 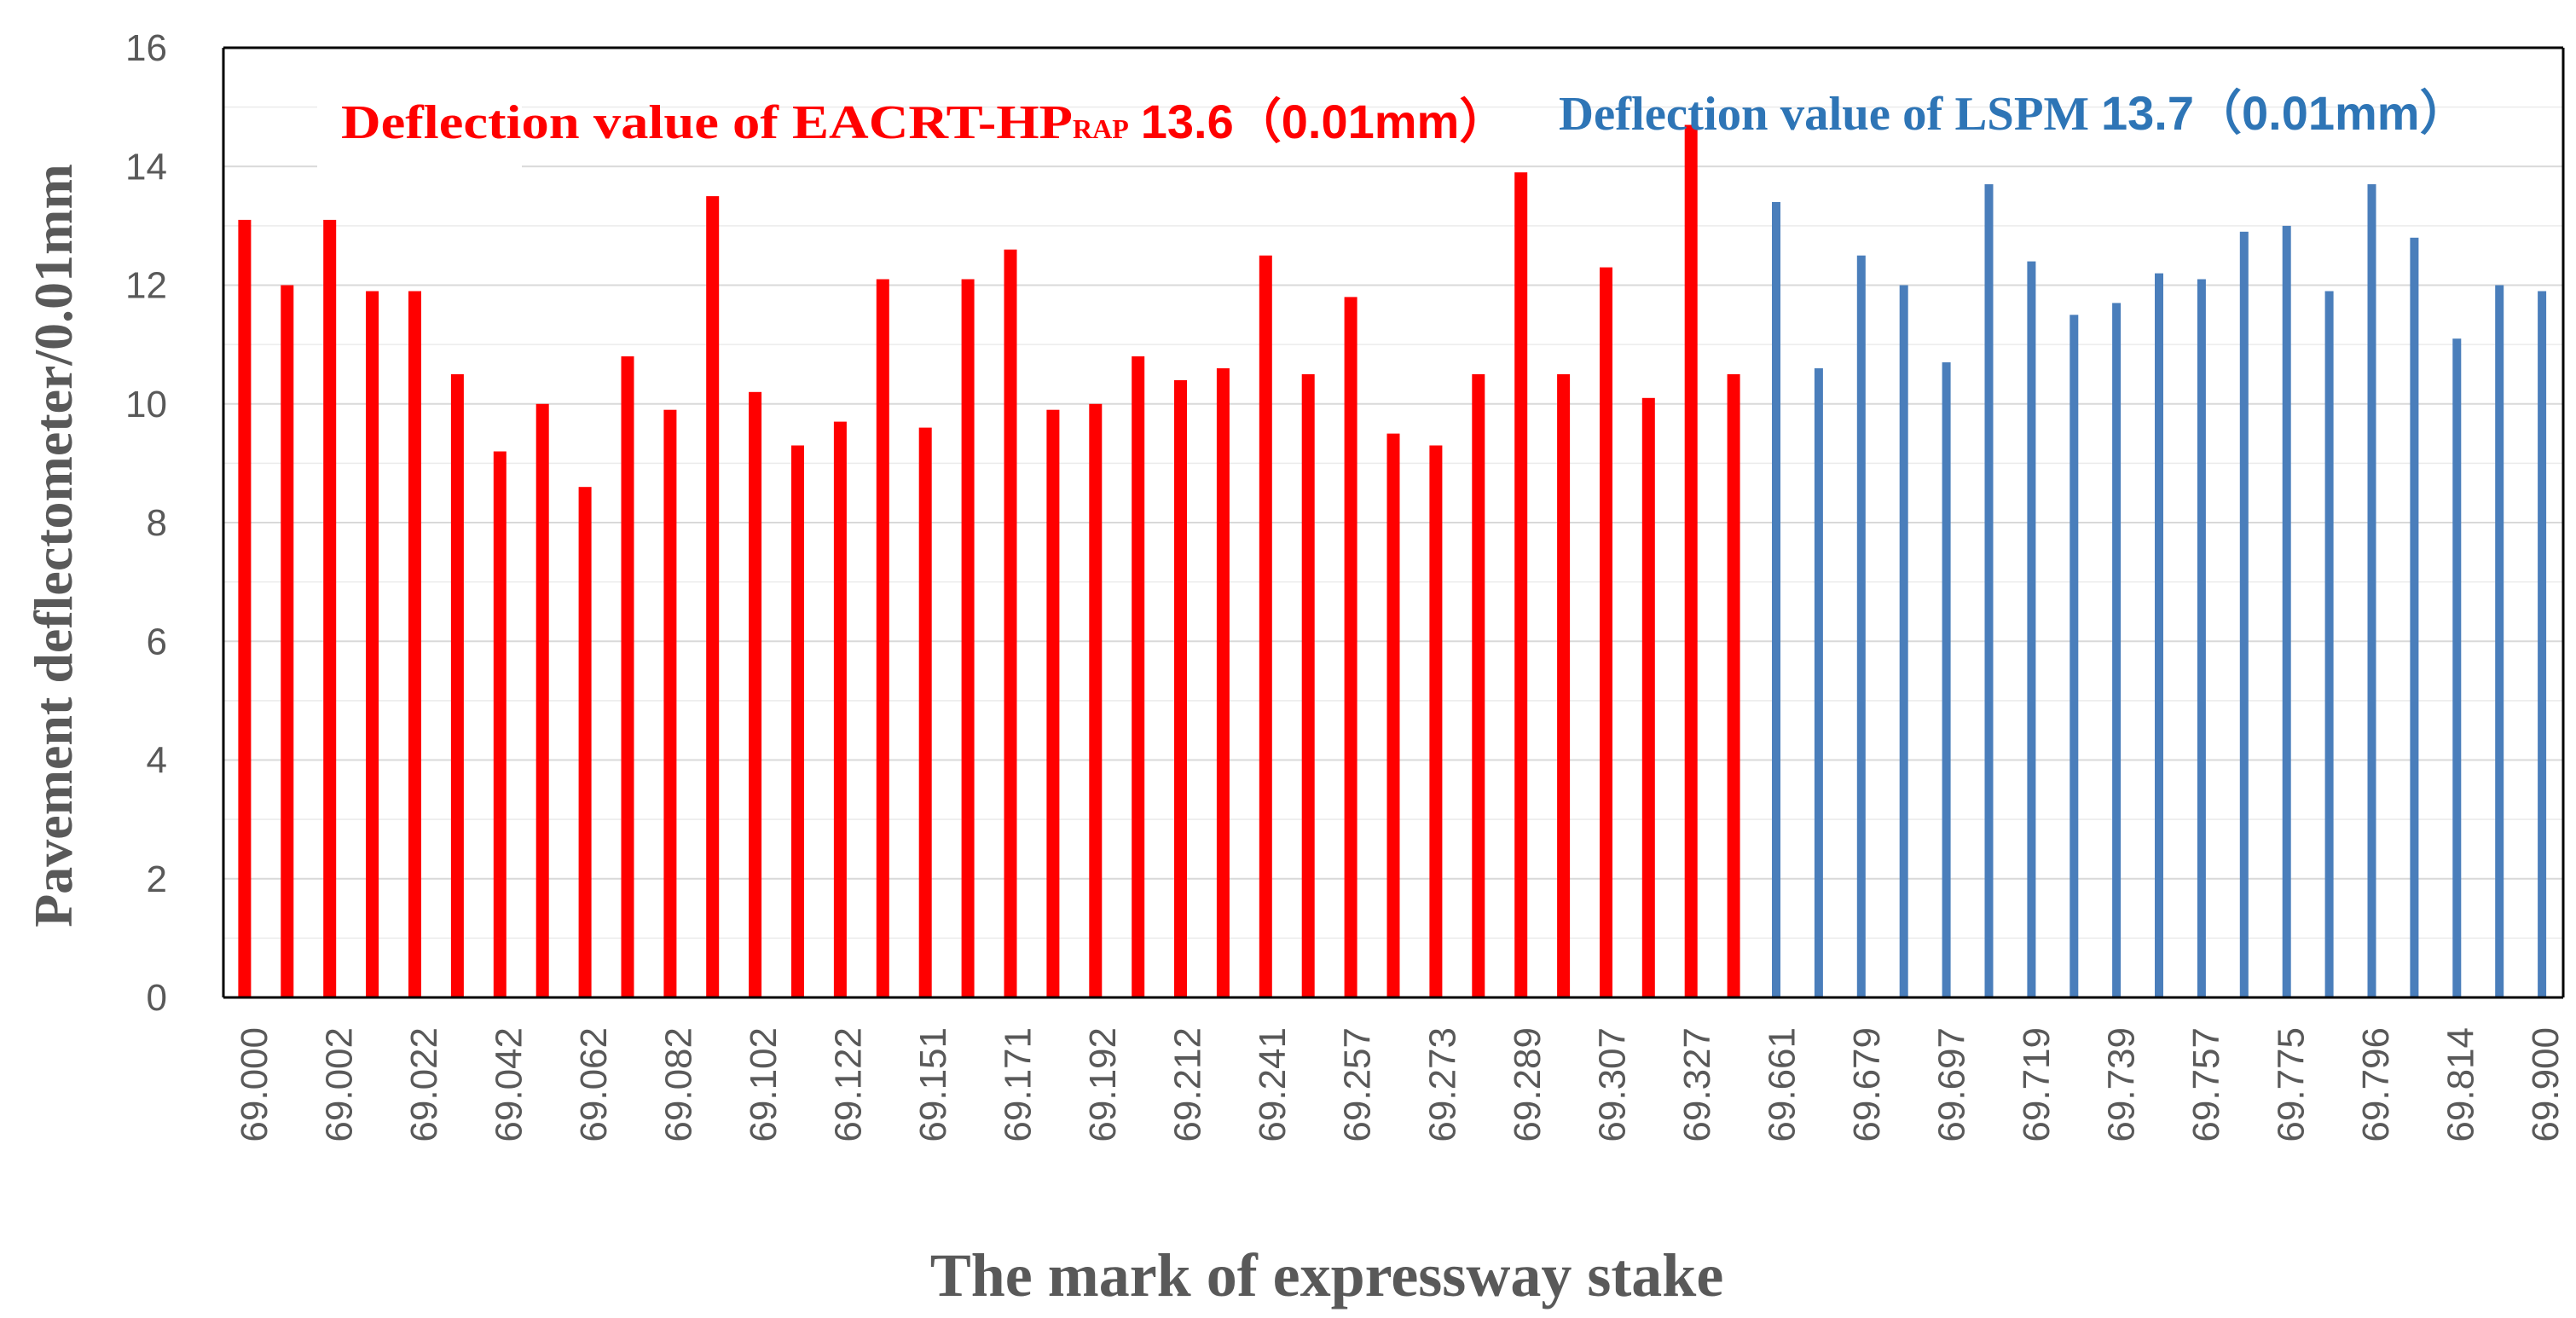 What do you see at coordinates (2147, 113) in the screenshot?
I see `annotation-lspm-value: 13.7` at bounding box center [2147, 113].